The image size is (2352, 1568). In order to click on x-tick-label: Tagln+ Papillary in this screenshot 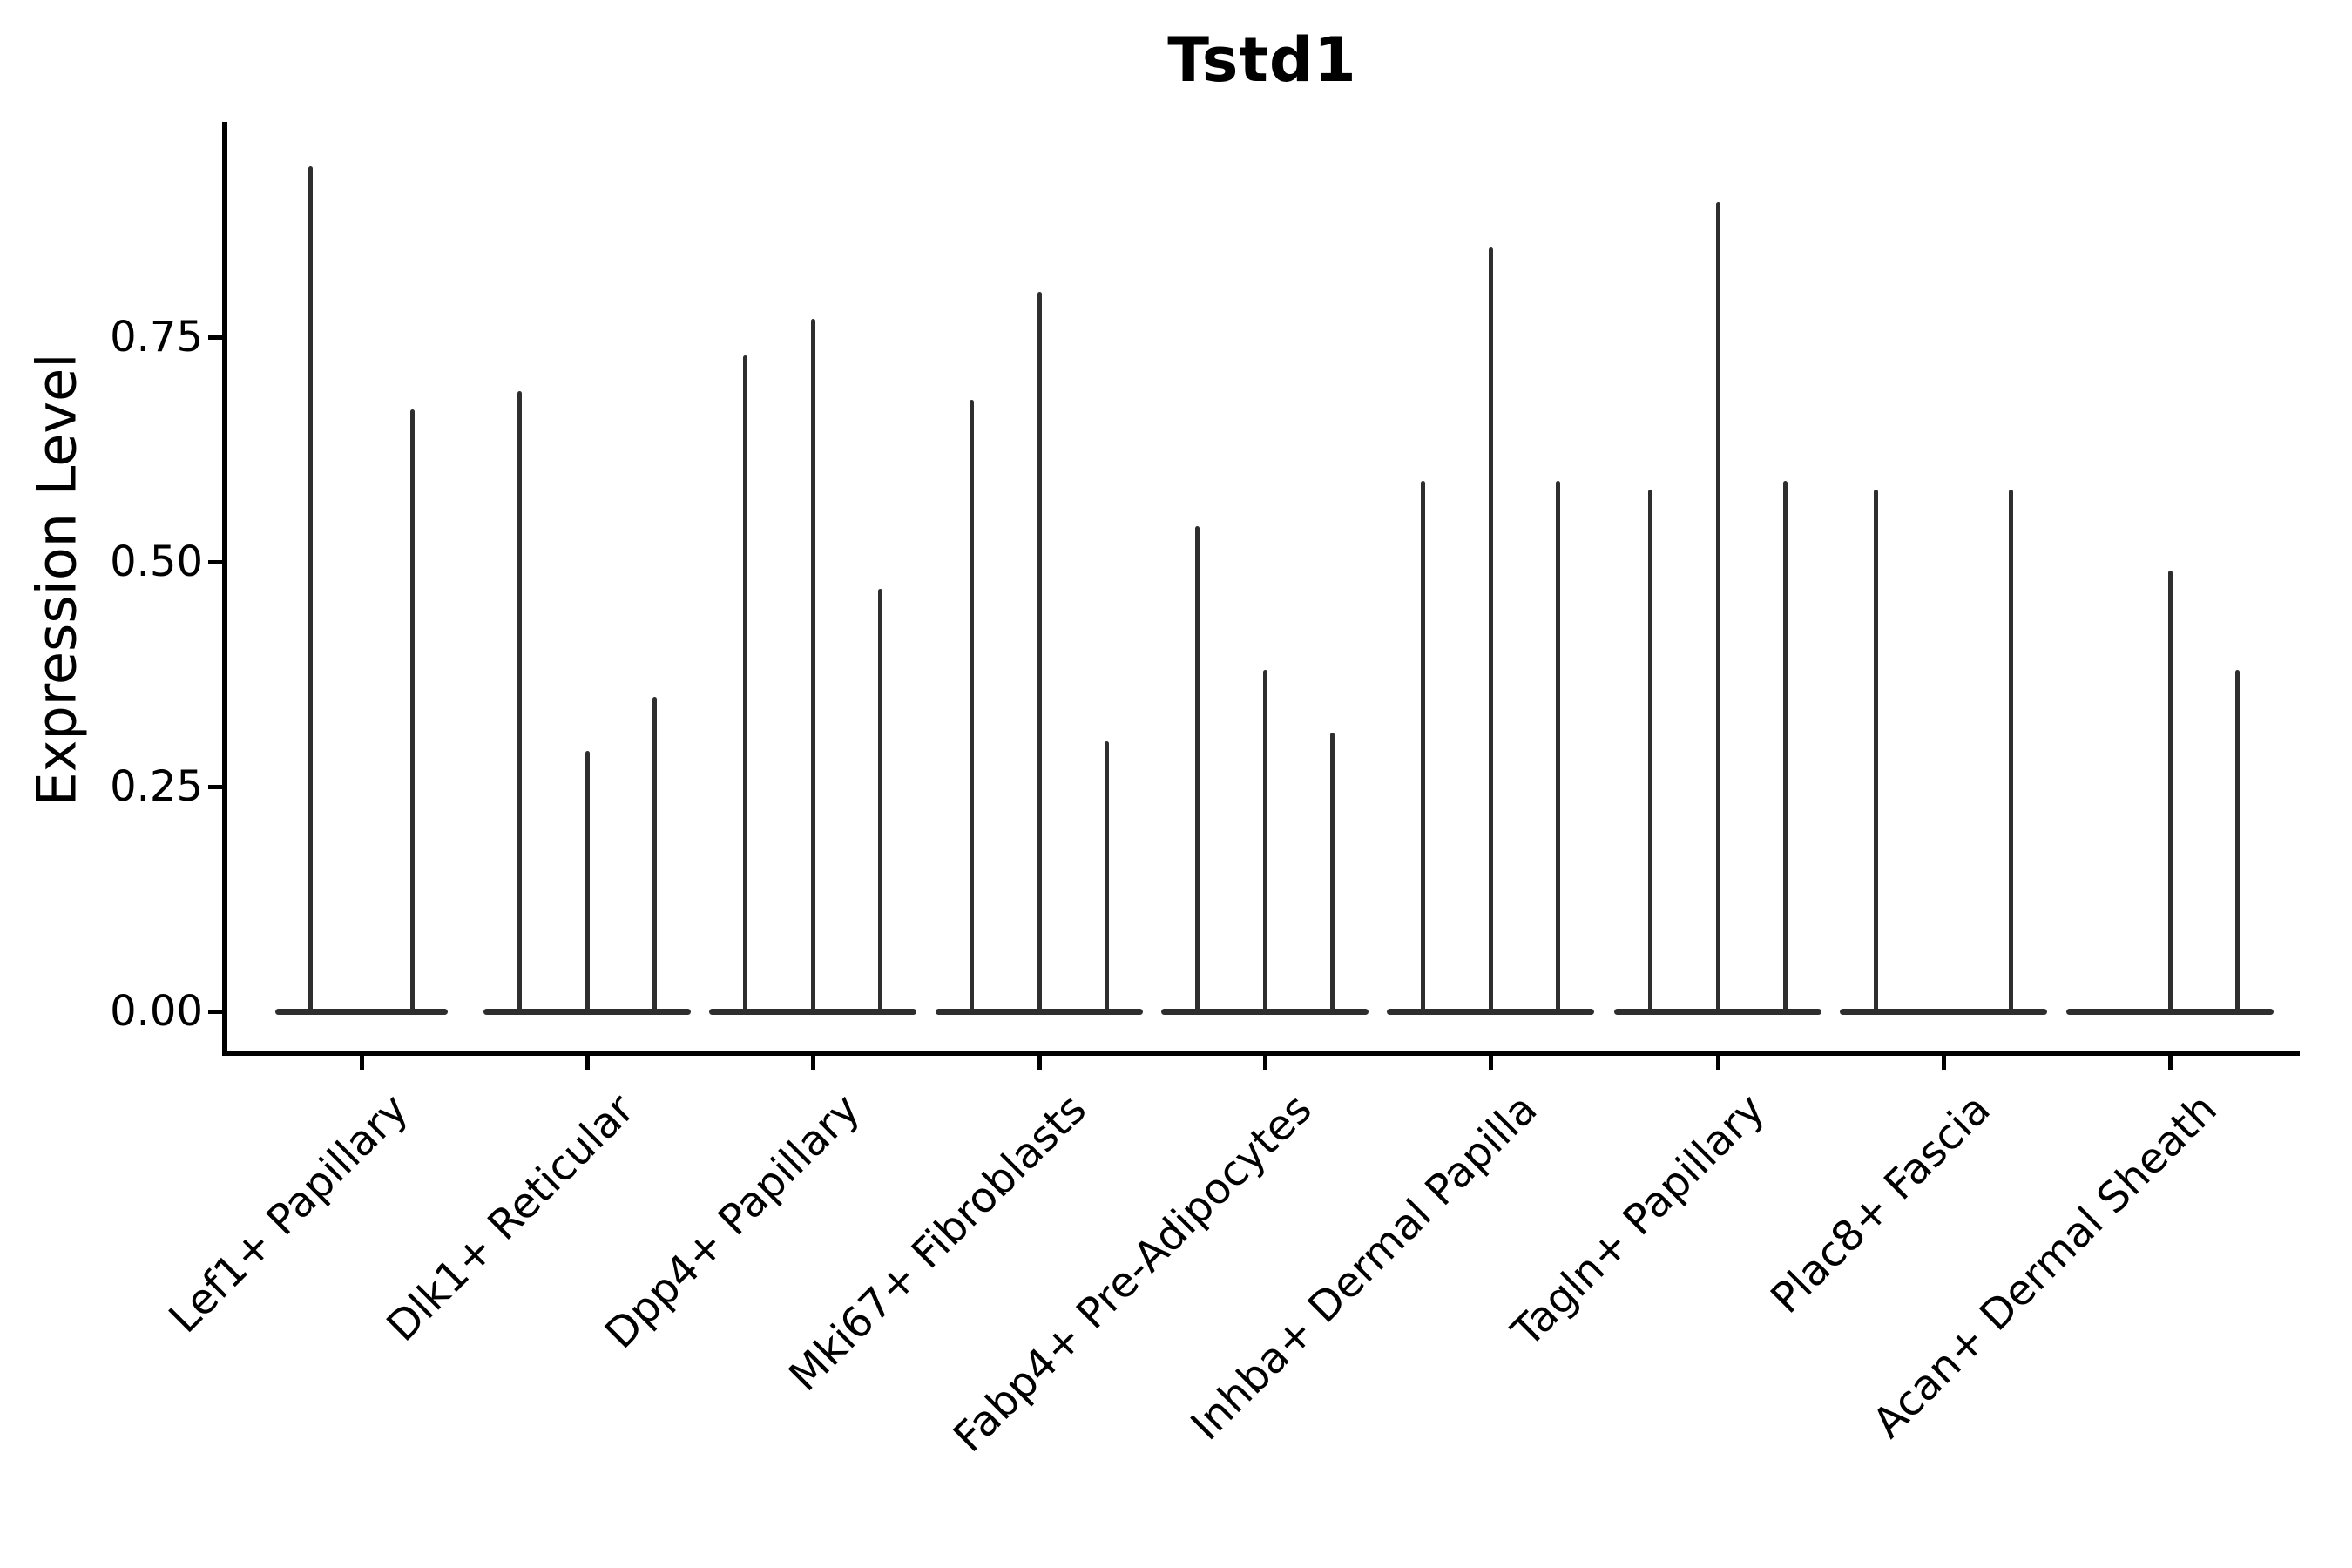, I will do `click(1638, 1221)`.